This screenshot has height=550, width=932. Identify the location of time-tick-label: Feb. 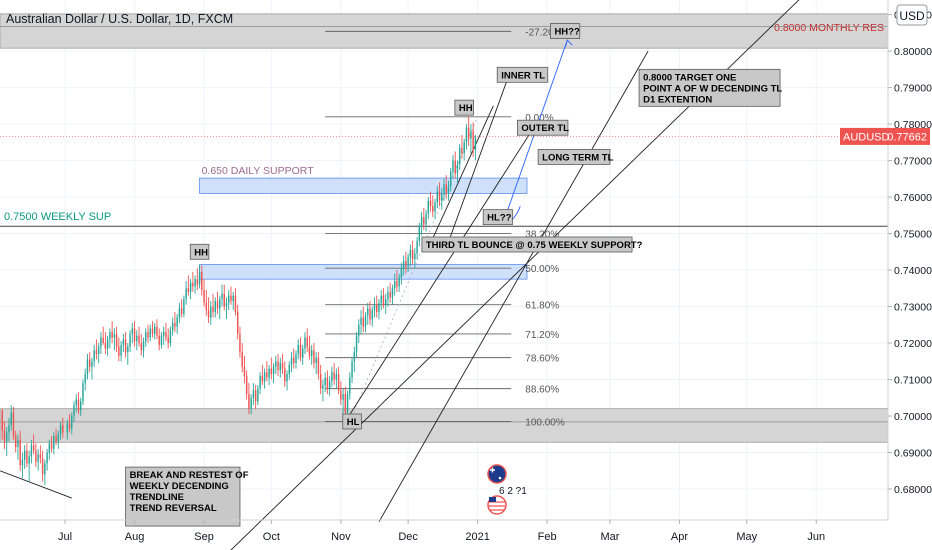
(547, 537).